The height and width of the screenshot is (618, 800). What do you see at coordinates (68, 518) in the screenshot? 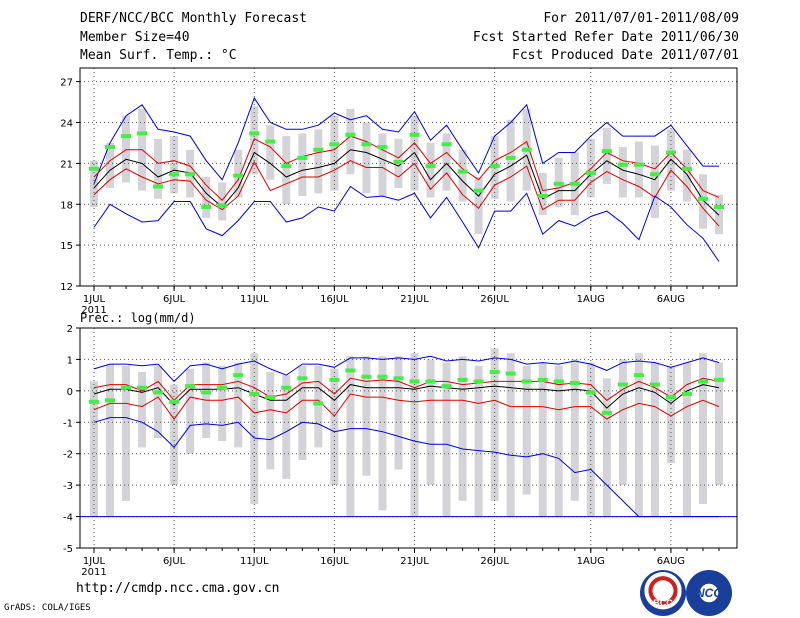
I see `prec-ytick-label: -4` at bounding box center [68, 518].